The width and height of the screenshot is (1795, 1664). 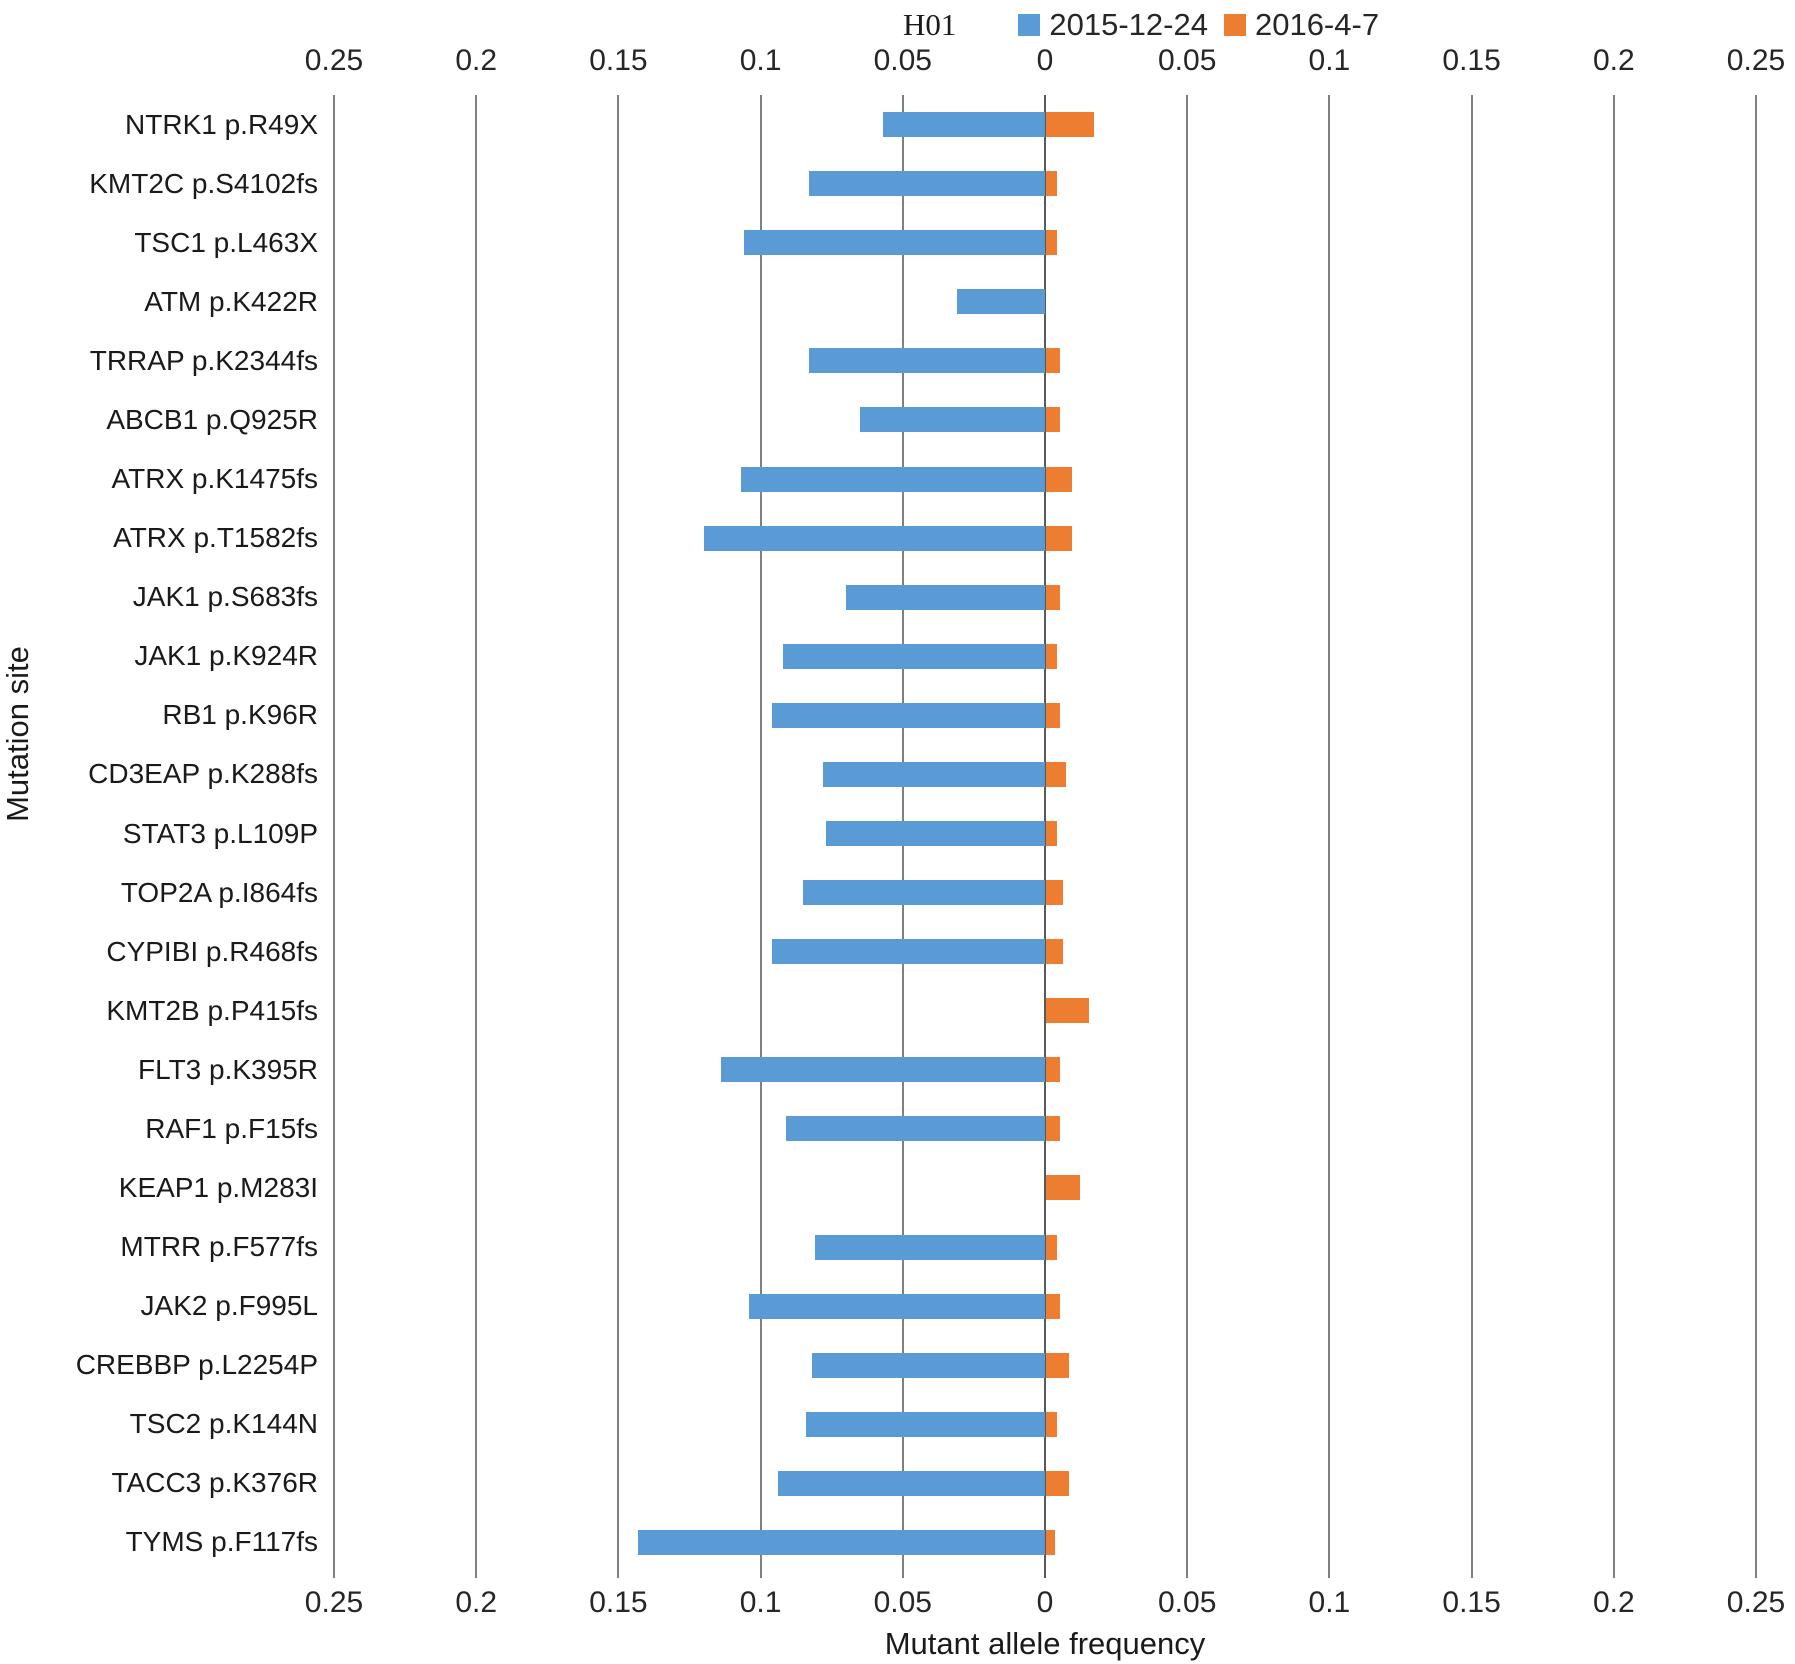 What do you see at coordinates (1045, 1602) in the screenshot?
I see `x-tick-label-bottom: 0` at bounding box center [1045, 1602].